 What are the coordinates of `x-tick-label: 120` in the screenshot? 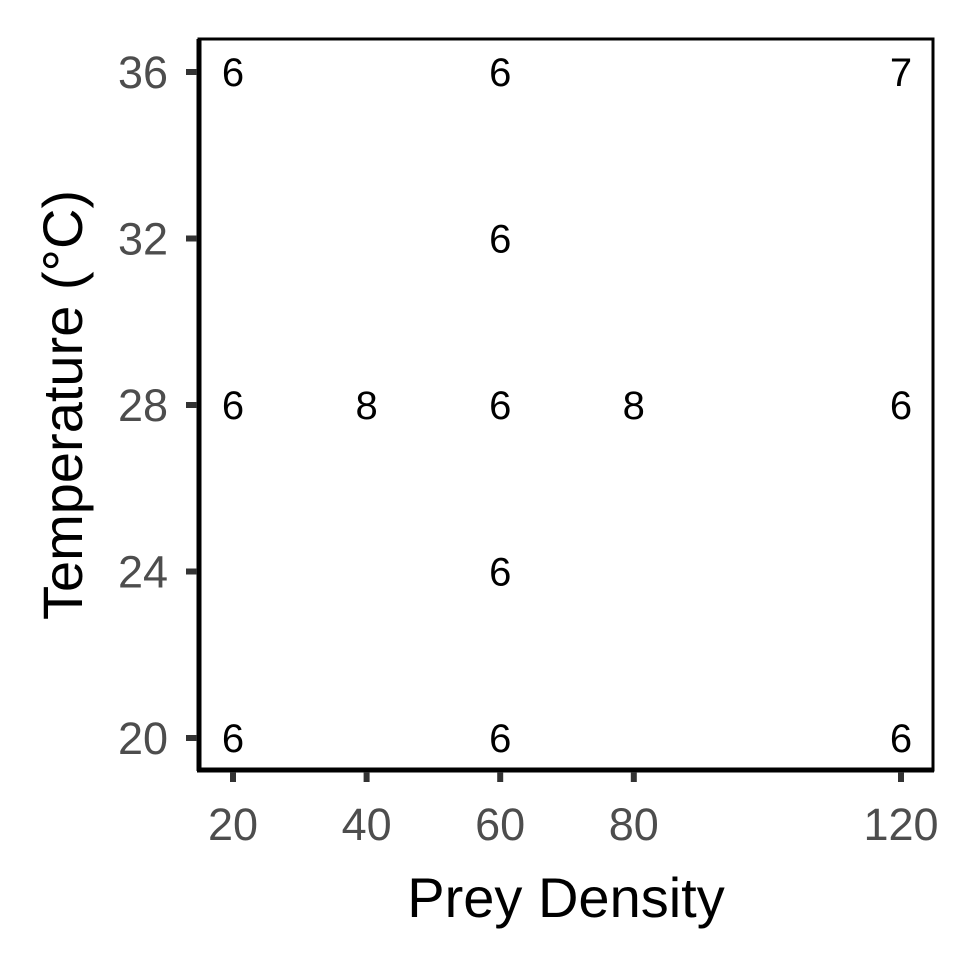 It's located at (900, 824).